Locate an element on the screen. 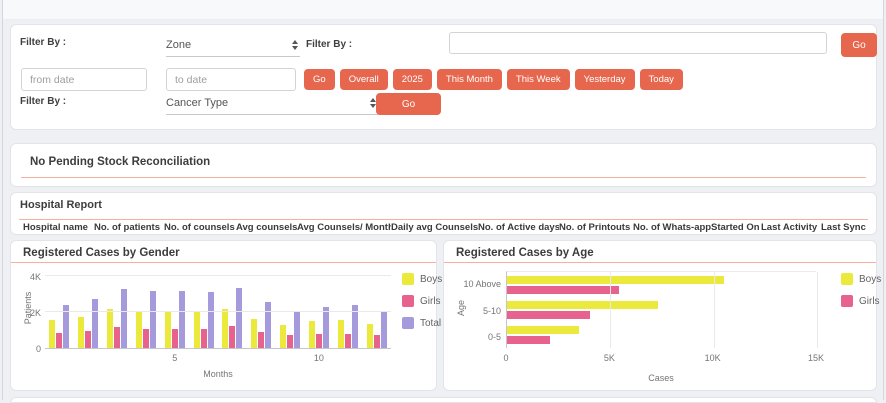 The height and width of the screenshot is (403, 886). y-tick: 2K is located at coordinates (35, 313).